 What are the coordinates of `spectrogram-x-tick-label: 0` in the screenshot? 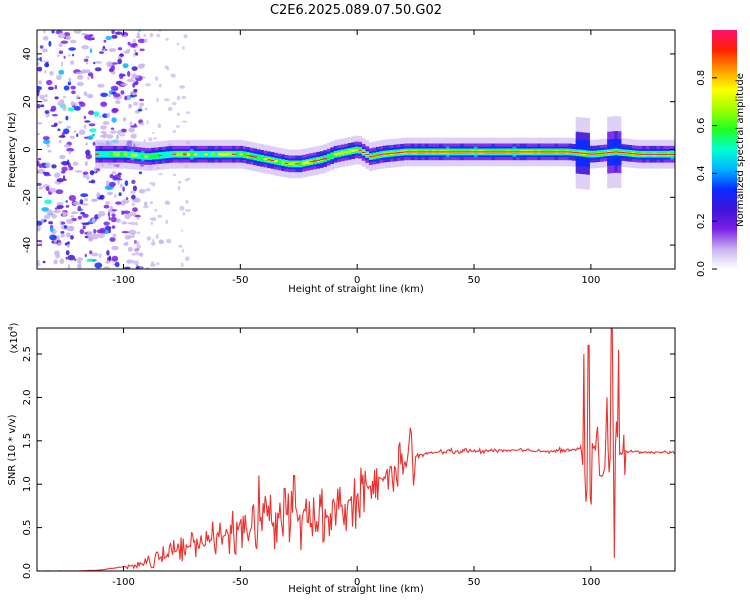 It's located at (357, 280).